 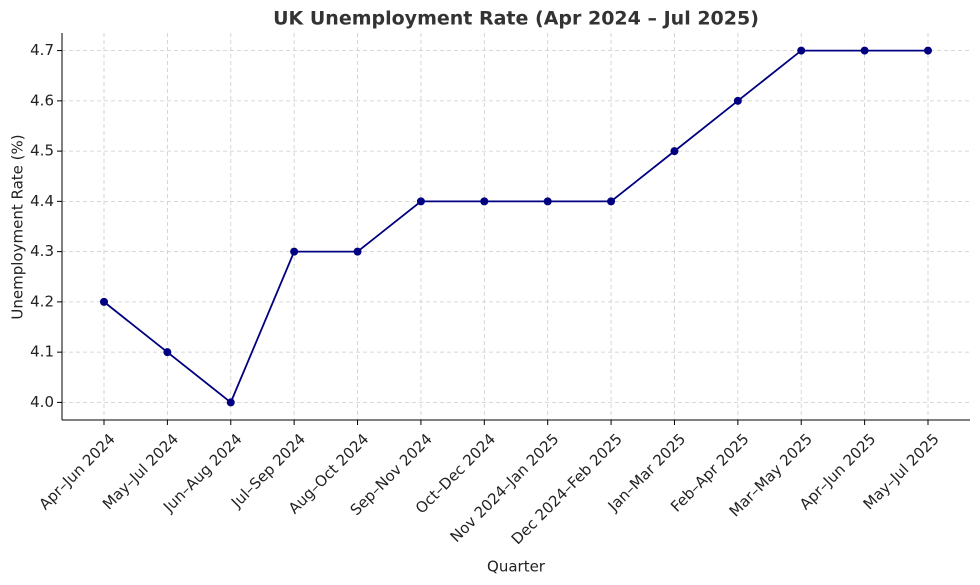 I want to click on y-axis-label: Unemployment Rate (%), so click(x=18, y=226).